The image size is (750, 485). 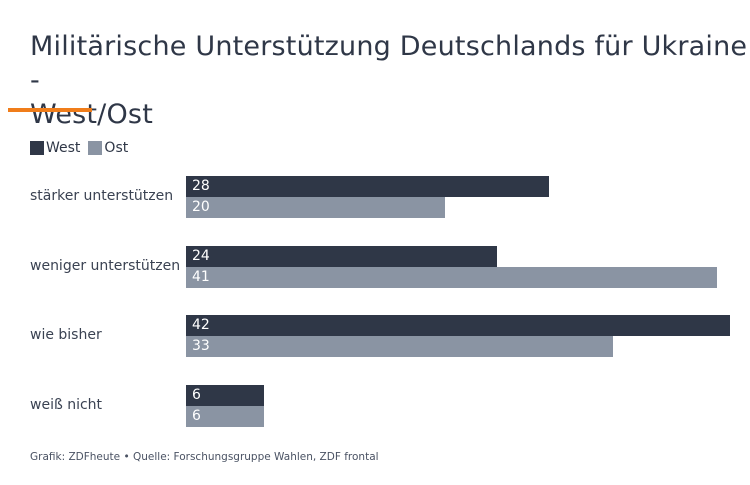 What do you see at coordinates (63, 148) in the screenshot?
I see `legend-label-west: West` at bounding box center [63, 148].